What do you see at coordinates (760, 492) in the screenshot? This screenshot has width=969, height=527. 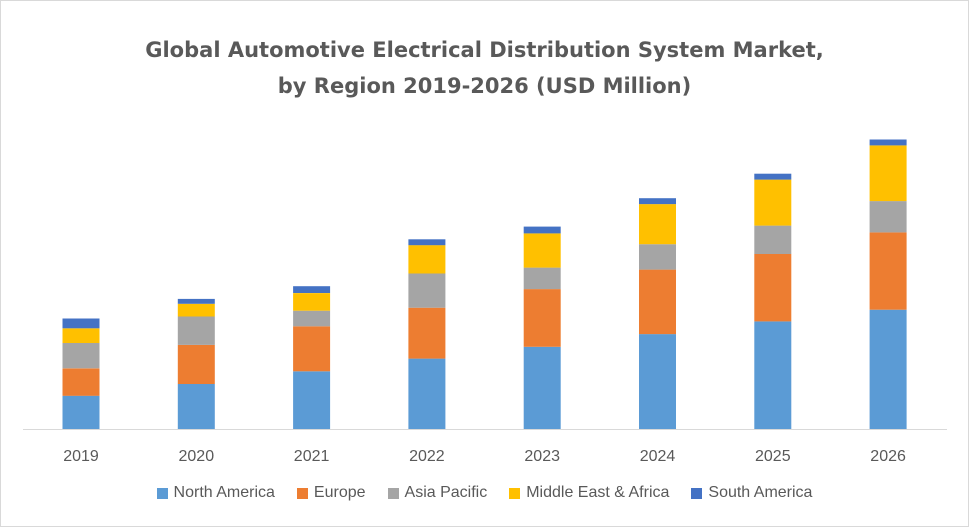 I see `legend-label-4: South America` at bounding box center [760, 492].